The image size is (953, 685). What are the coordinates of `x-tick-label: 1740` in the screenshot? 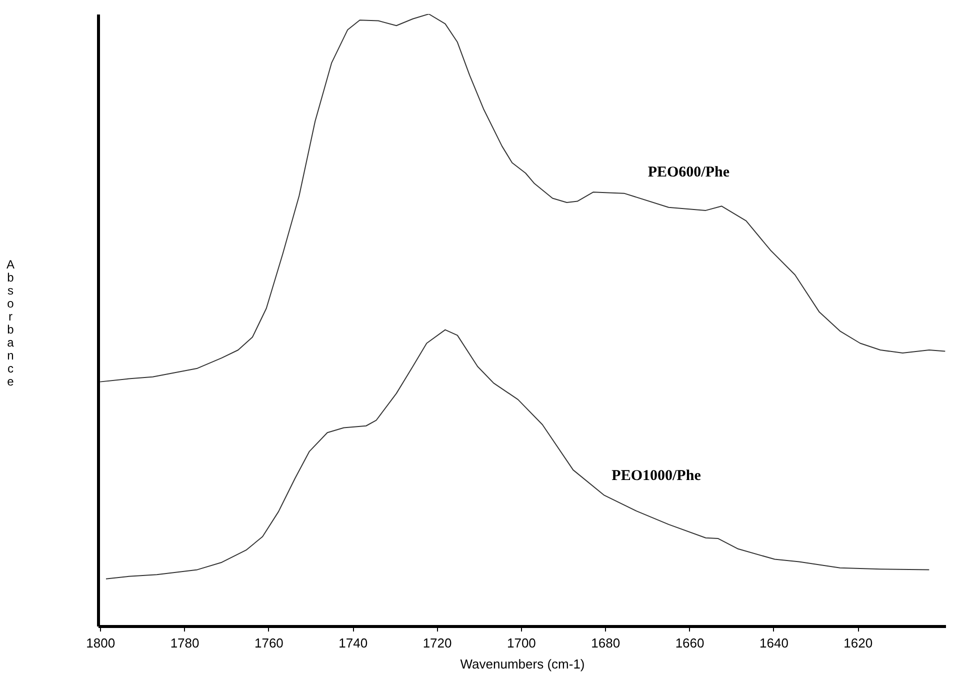 It's located at (353, 643).